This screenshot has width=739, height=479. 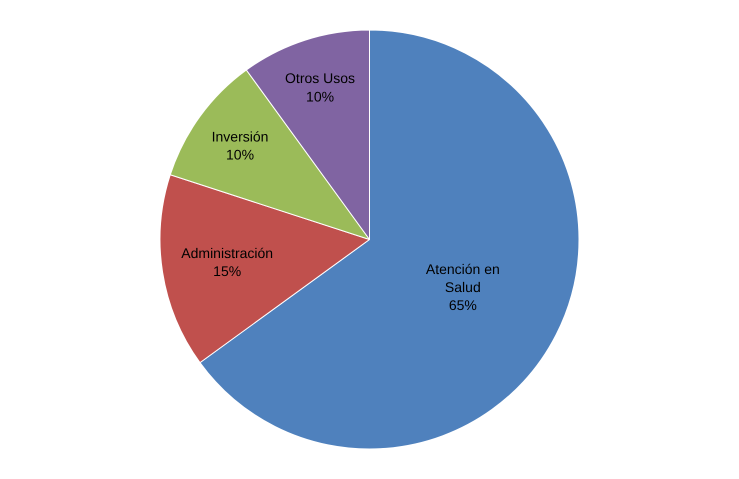 What do you see at coordinates (227, 252) in the screenshot?
I see `slice-label: Administración` at bounding box center [227, 252].